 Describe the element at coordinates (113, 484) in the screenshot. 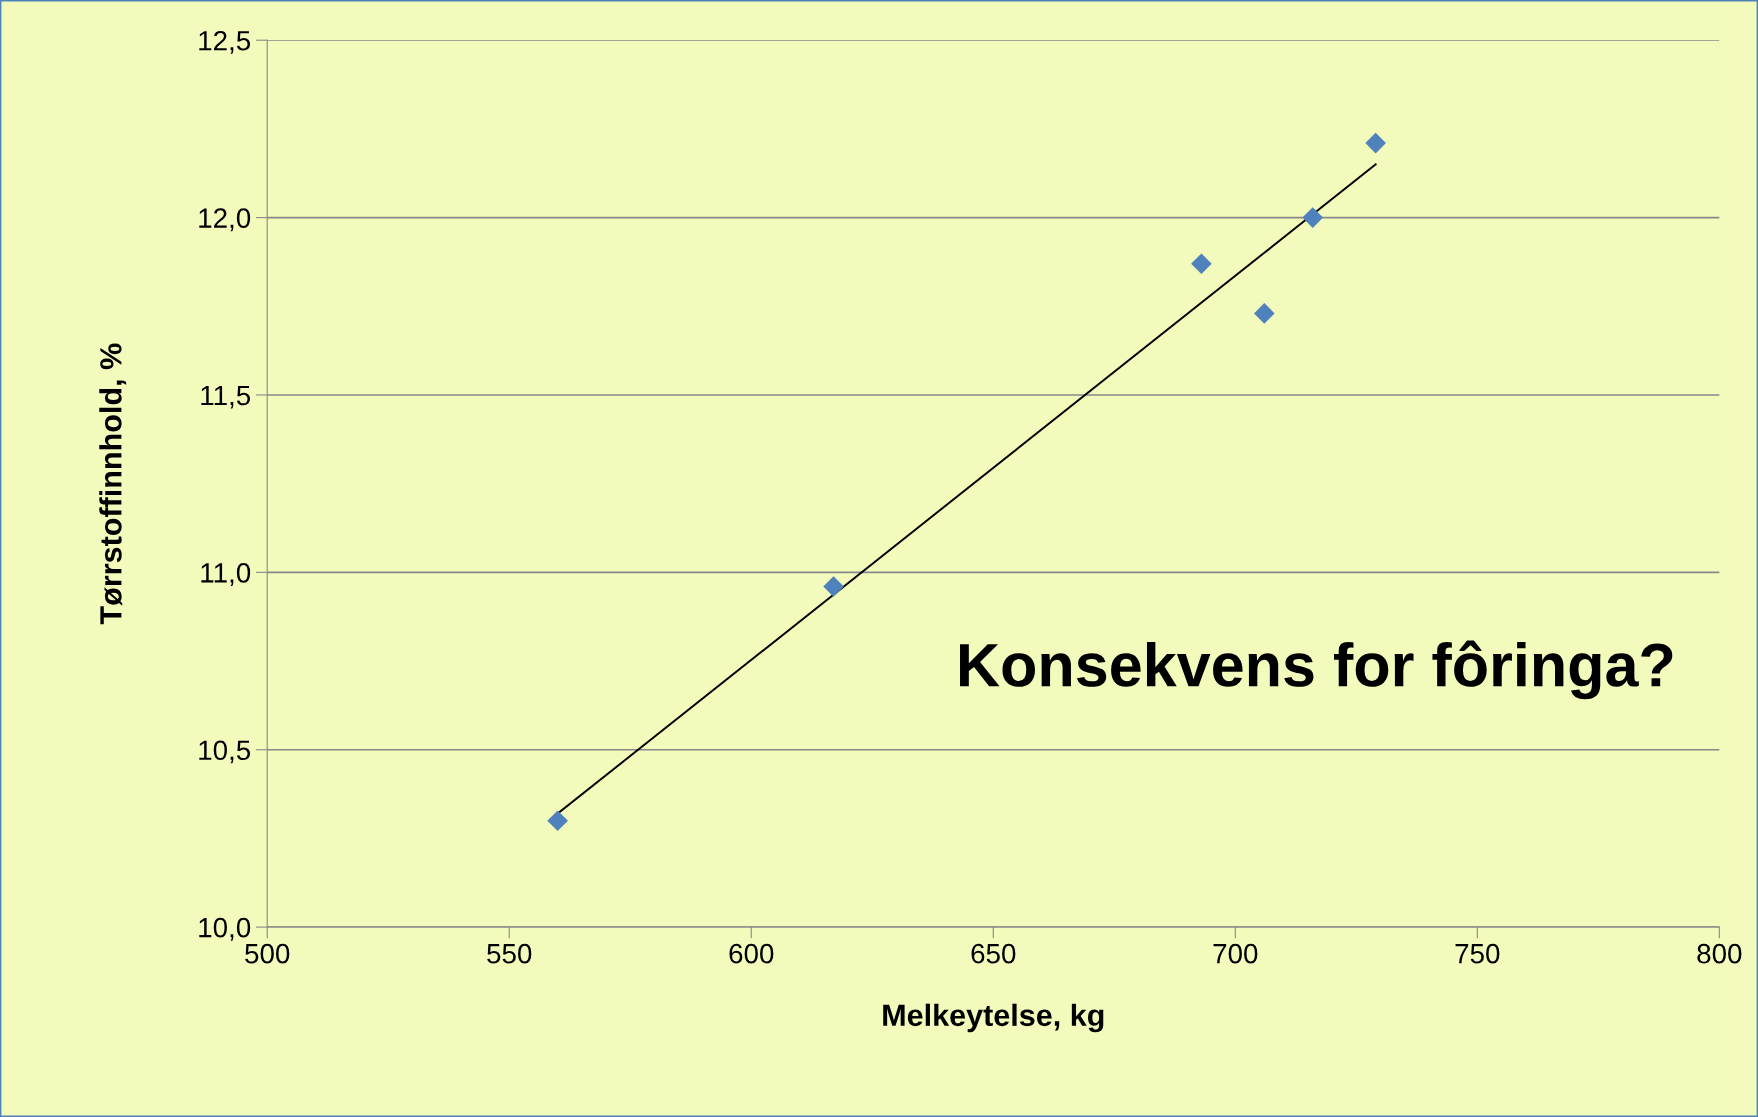

I see `y-axis-title: Tørrstoffinnhold, %` at that location.